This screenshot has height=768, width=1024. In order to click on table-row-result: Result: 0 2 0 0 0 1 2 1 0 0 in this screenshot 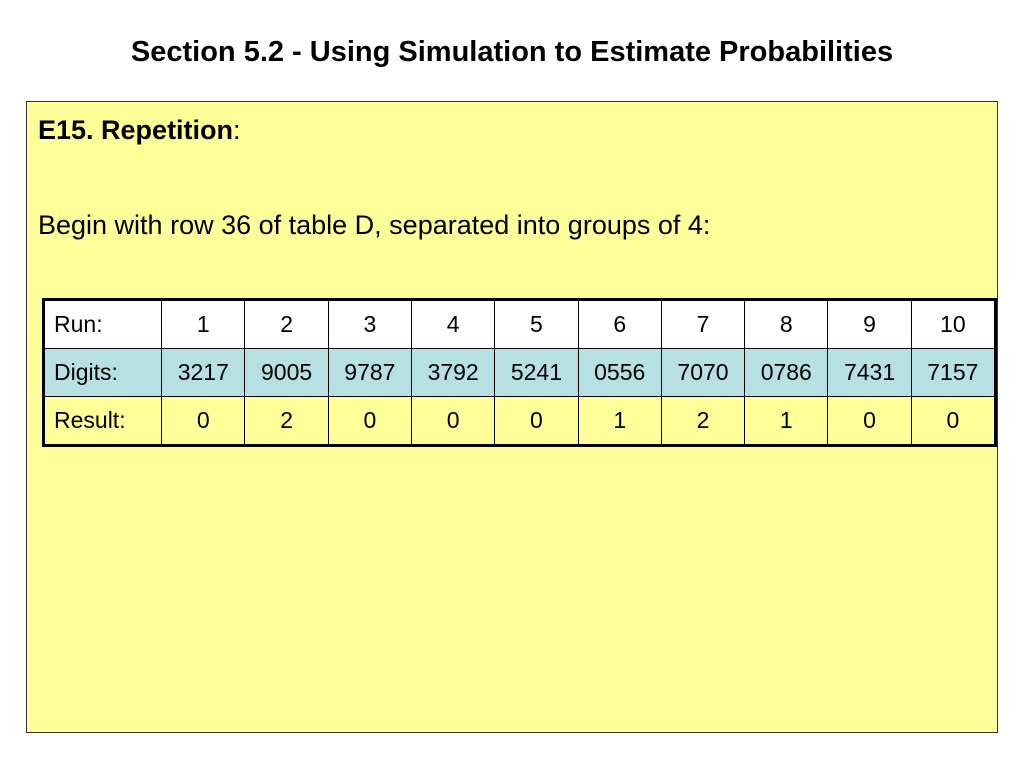, I will do `click(519, 421)`.